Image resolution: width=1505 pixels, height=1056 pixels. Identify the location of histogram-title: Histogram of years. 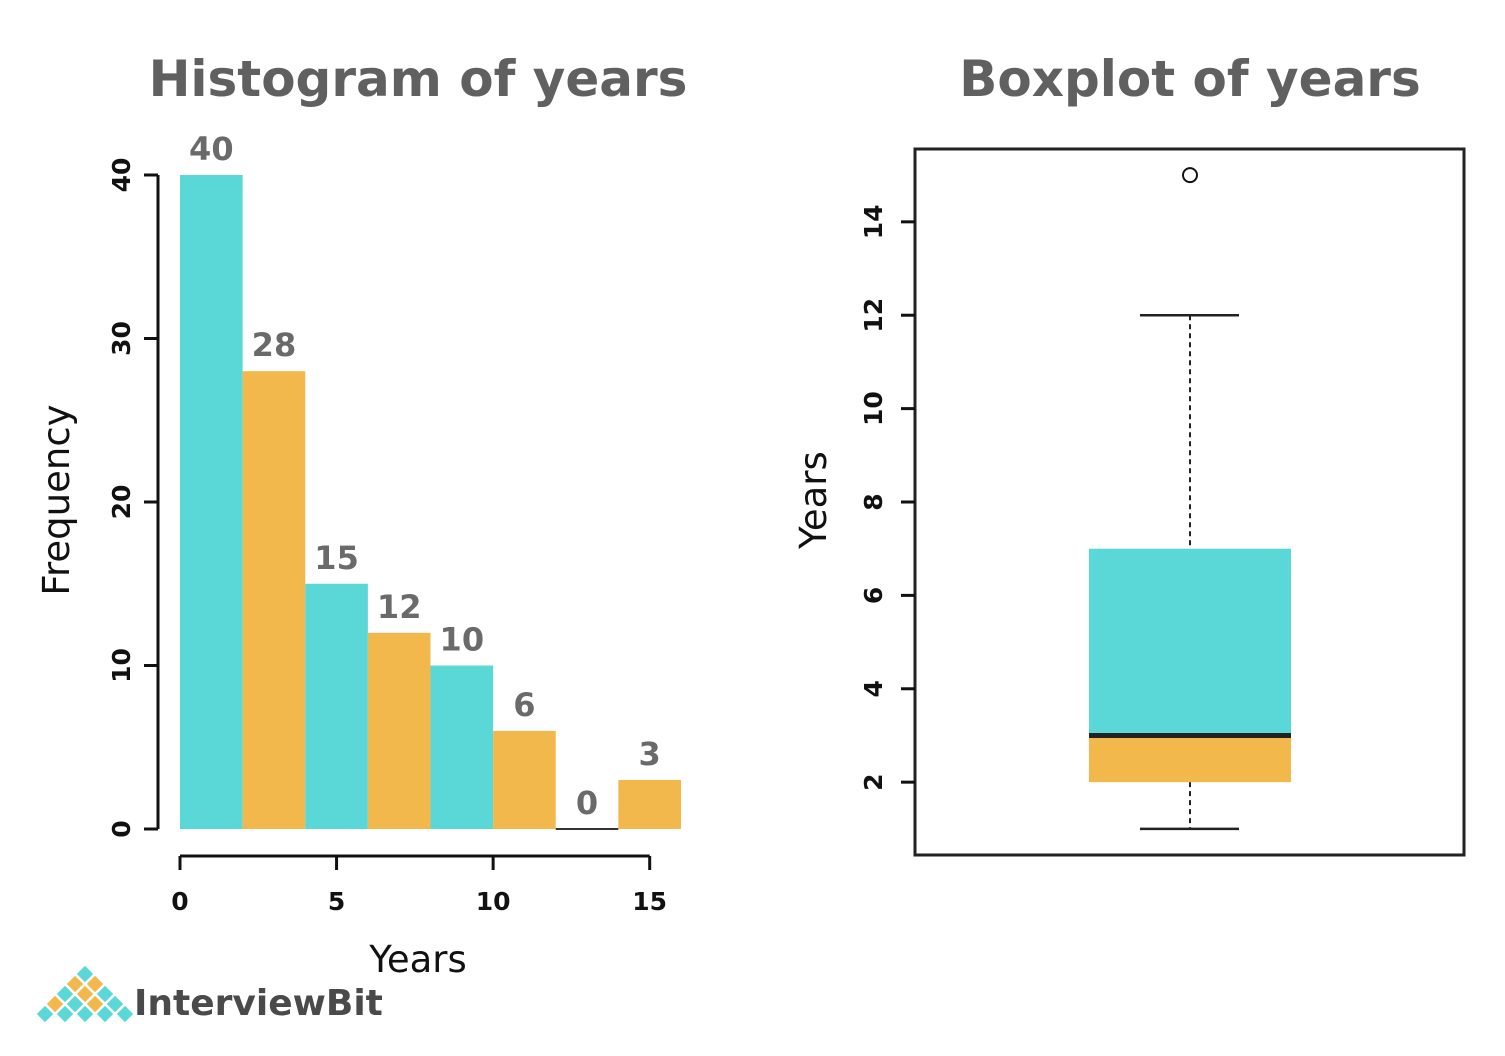
(418, 79).